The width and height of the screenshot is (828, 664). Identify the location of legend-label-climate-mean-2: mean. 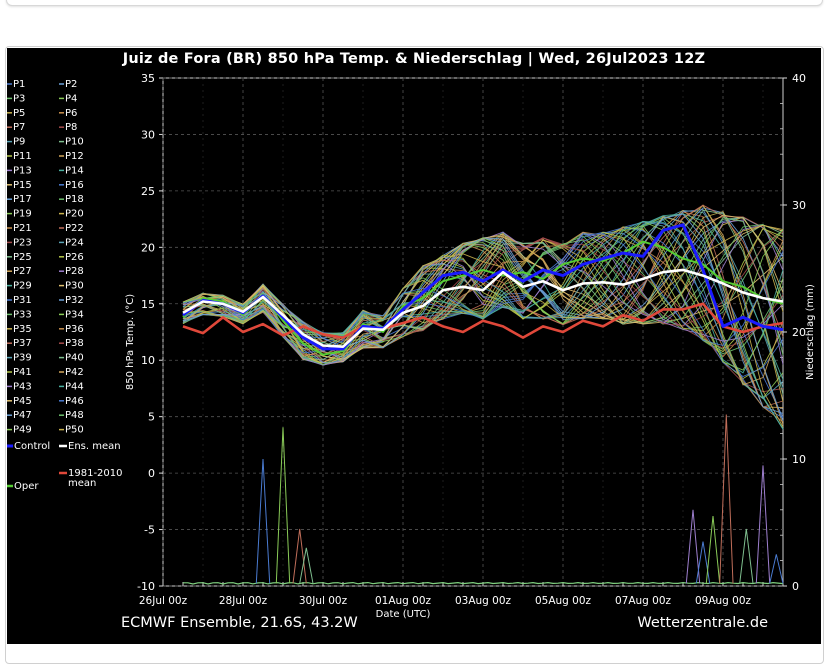
(82, 483).